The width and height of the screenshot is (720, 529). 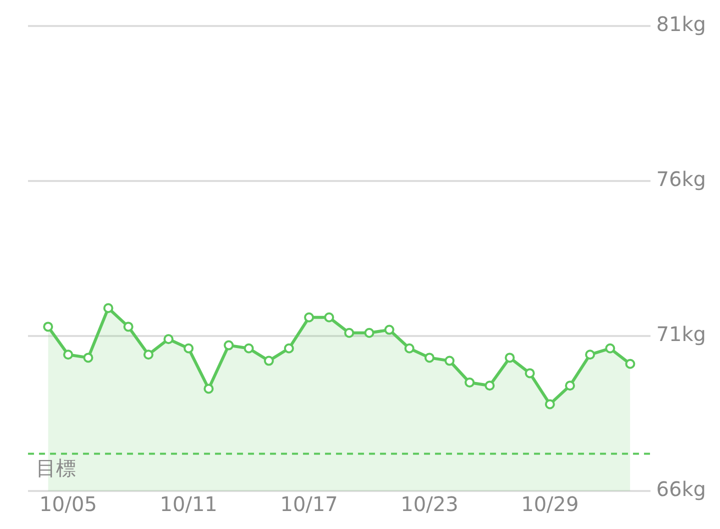 I want to click on y-tick-label: 76kg, so click(x=681, y=179).